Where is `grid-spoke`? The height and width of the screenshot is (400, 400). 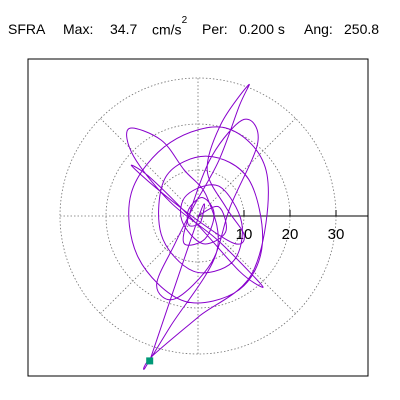
grid-spoke is located at coordinates (246, 167).